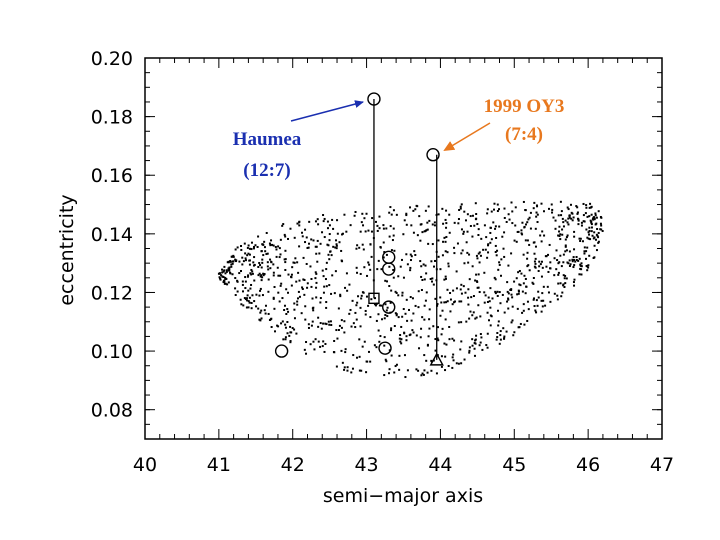 Image resolution: width=720 pixels, height=540 pixels. I want to click on y-tick-labels: 0.08 0.10 0.12 0.14 0.16 0.18 0.20, so click(112, 235).